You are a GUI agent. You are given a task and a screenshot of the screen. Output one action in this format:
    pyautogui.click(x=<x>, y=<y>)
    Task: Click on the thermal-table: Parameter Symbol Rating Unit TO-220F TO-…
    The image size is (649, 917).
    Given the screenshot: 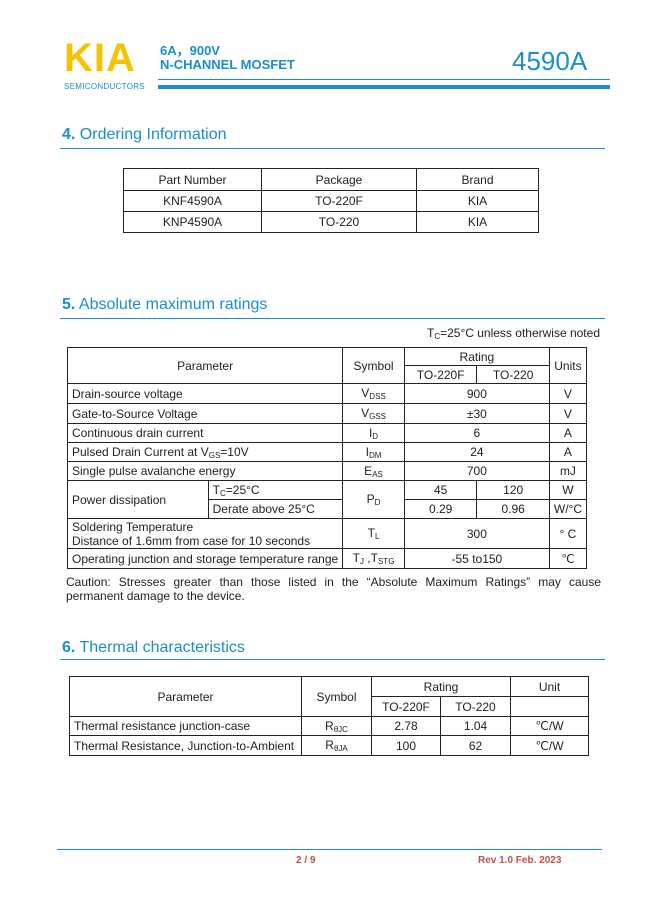 What is the action you would take?
    pyautogui.click(x=329, y=716)
    